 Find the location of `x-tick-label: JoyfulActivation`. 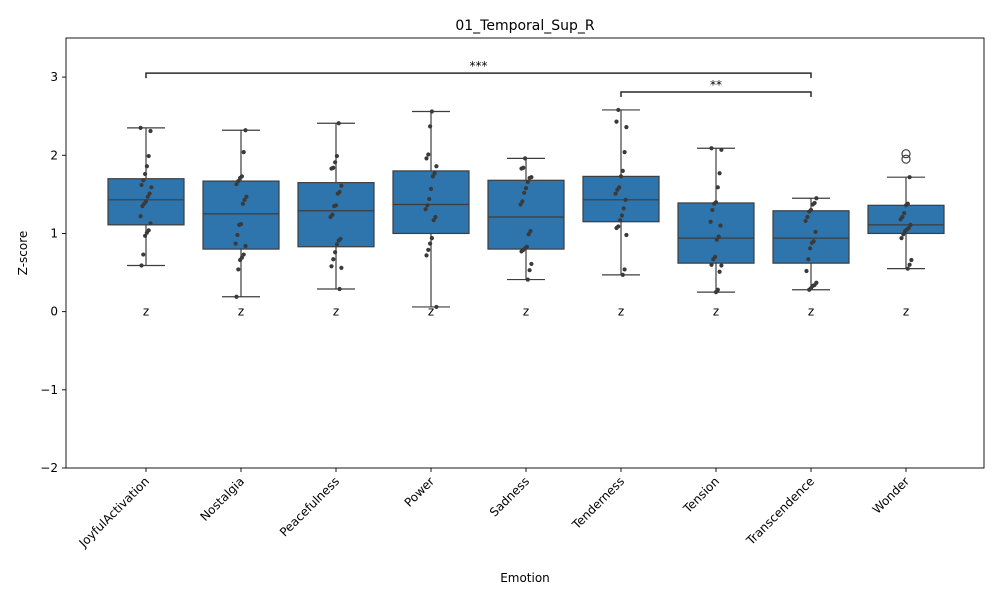

x-tick-label: JoyfulActivation is located at coordinates (114, 512).